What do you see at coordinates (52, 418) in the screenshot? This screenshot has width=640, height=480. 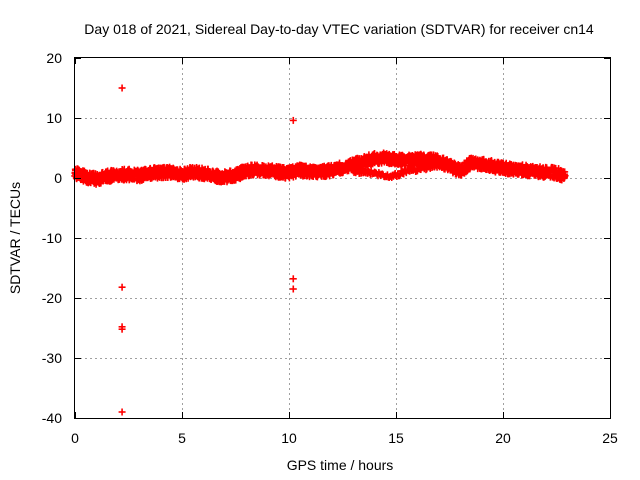 I see `y-tick-label: -40` at bounding box center [52, 418].